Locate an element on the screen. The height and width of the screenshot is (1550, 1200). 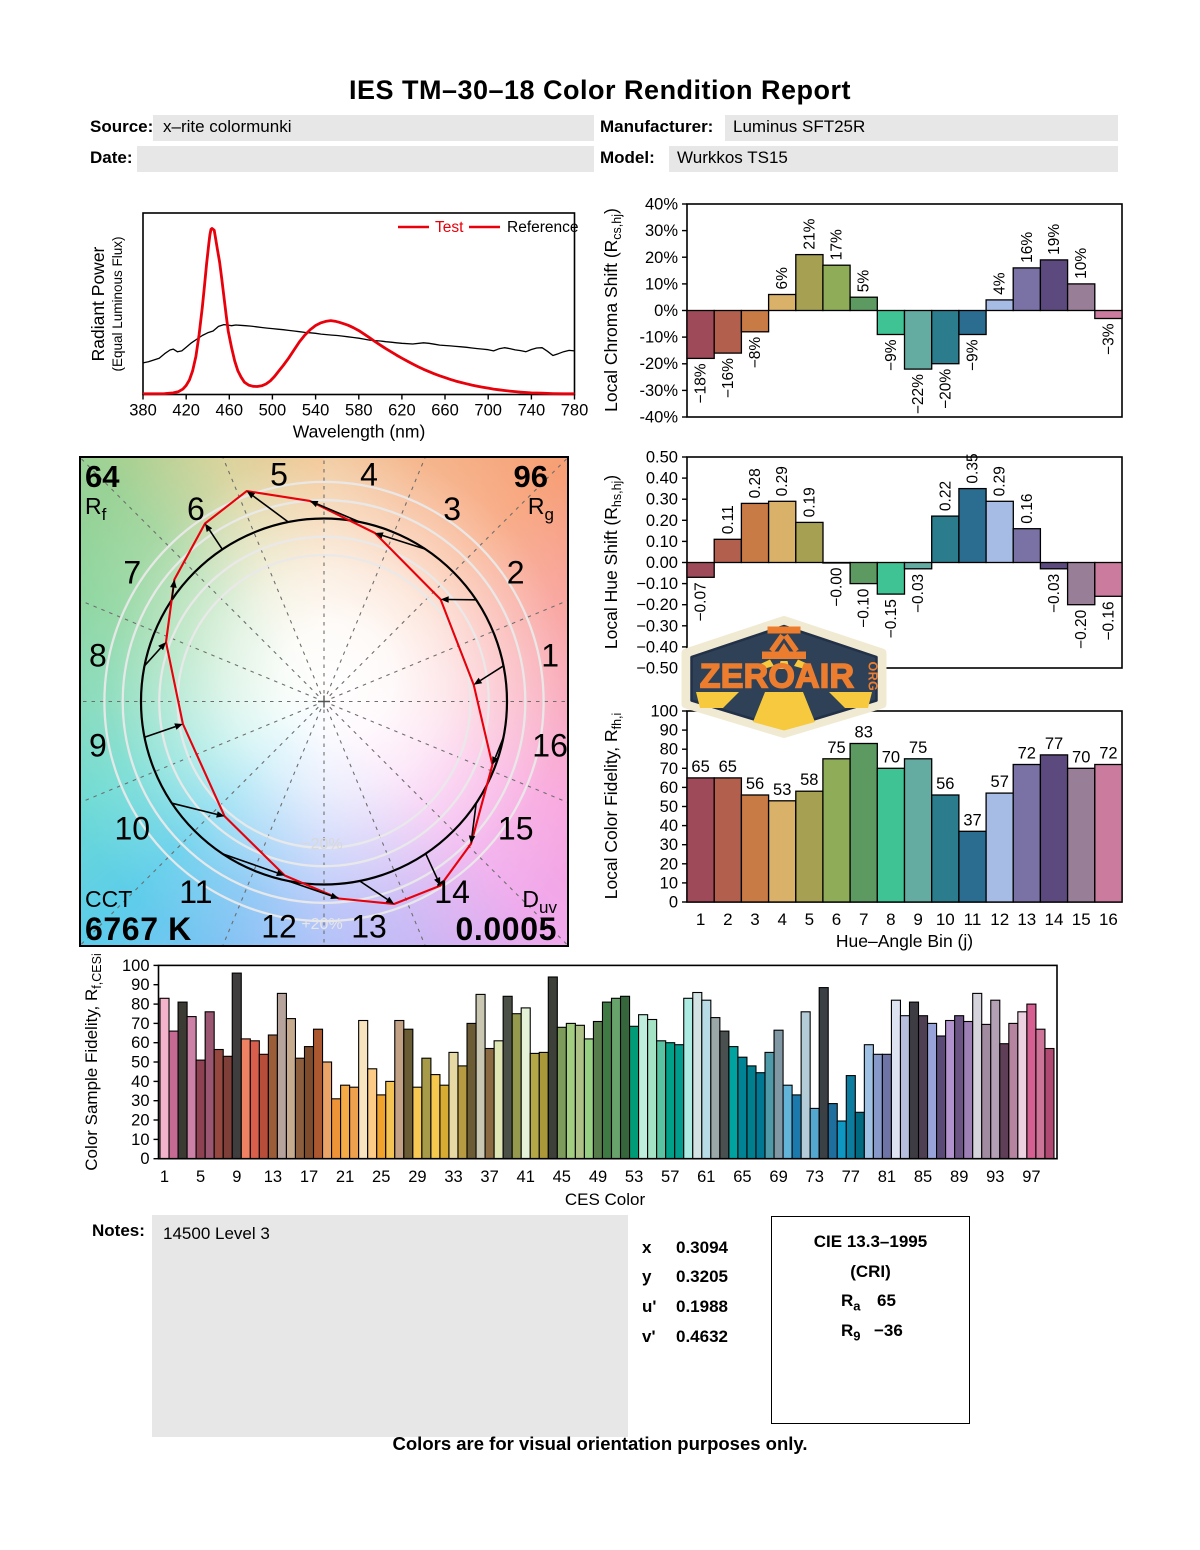
svg-text: 500 is located at coordinates (273, 411).